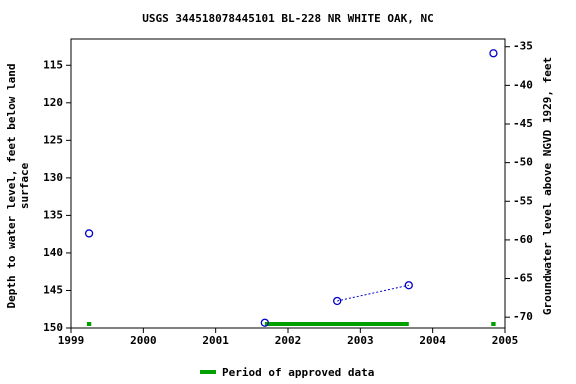 The image size is (576, 384). I want to click on x-tick-label: 2005, so click(505, 340).